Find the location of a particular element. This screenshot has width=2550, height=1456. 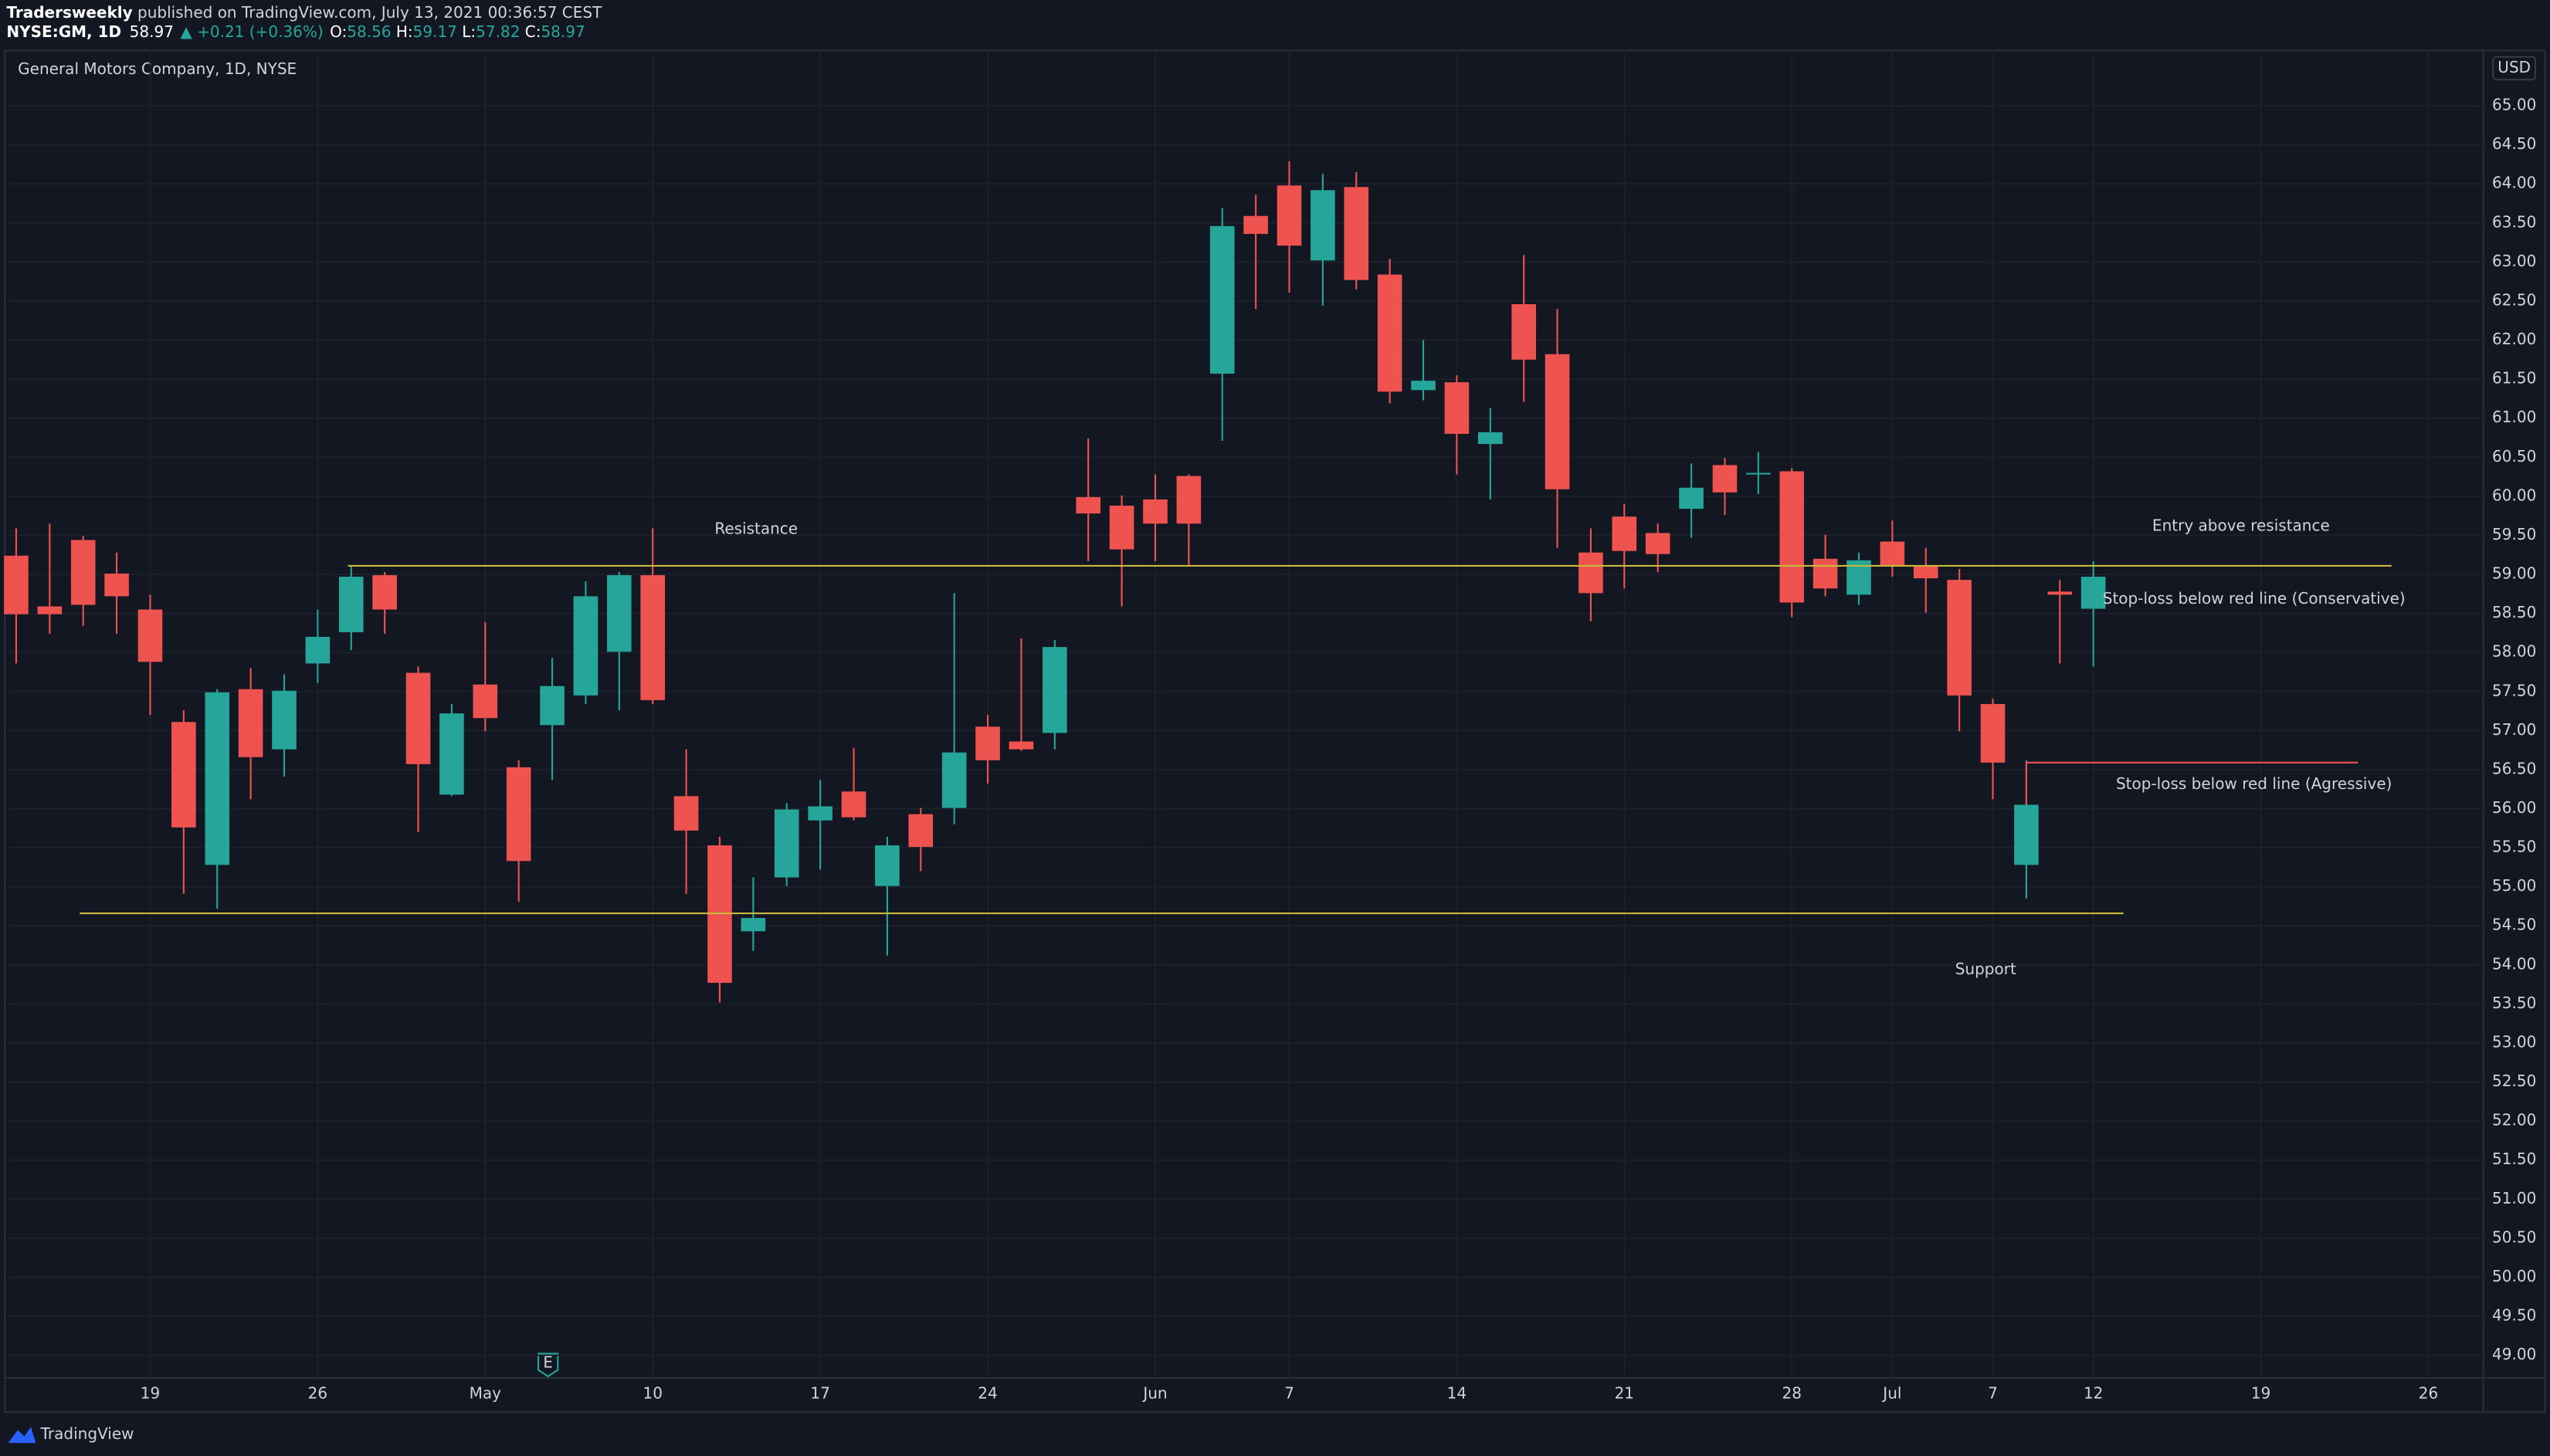

y-tick-label: 54.50 is located at coordinates (2514, 925).